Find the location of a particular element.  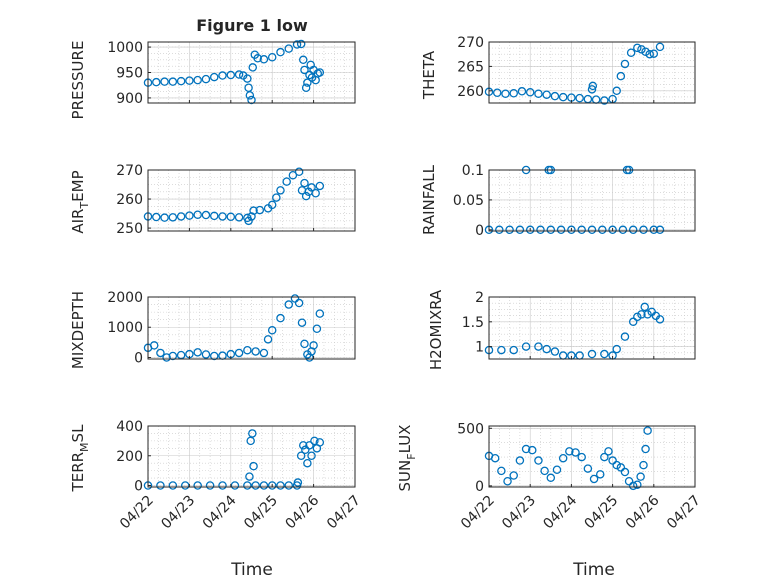

points-sun-flux is located at coordinates (568, 458).